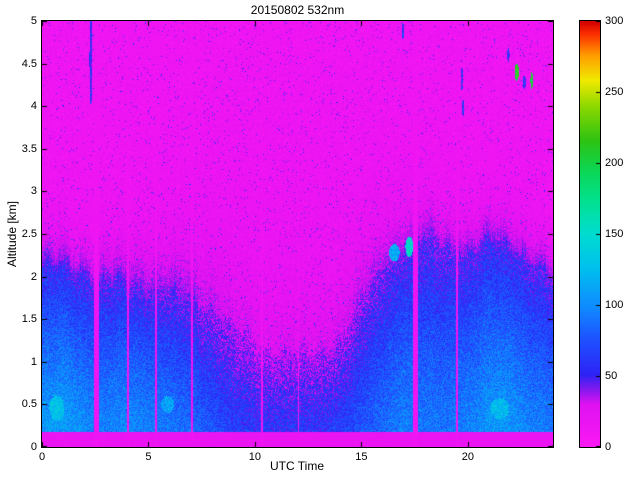  I want to click on y-tick-label: 2.5, so click(29, 234).